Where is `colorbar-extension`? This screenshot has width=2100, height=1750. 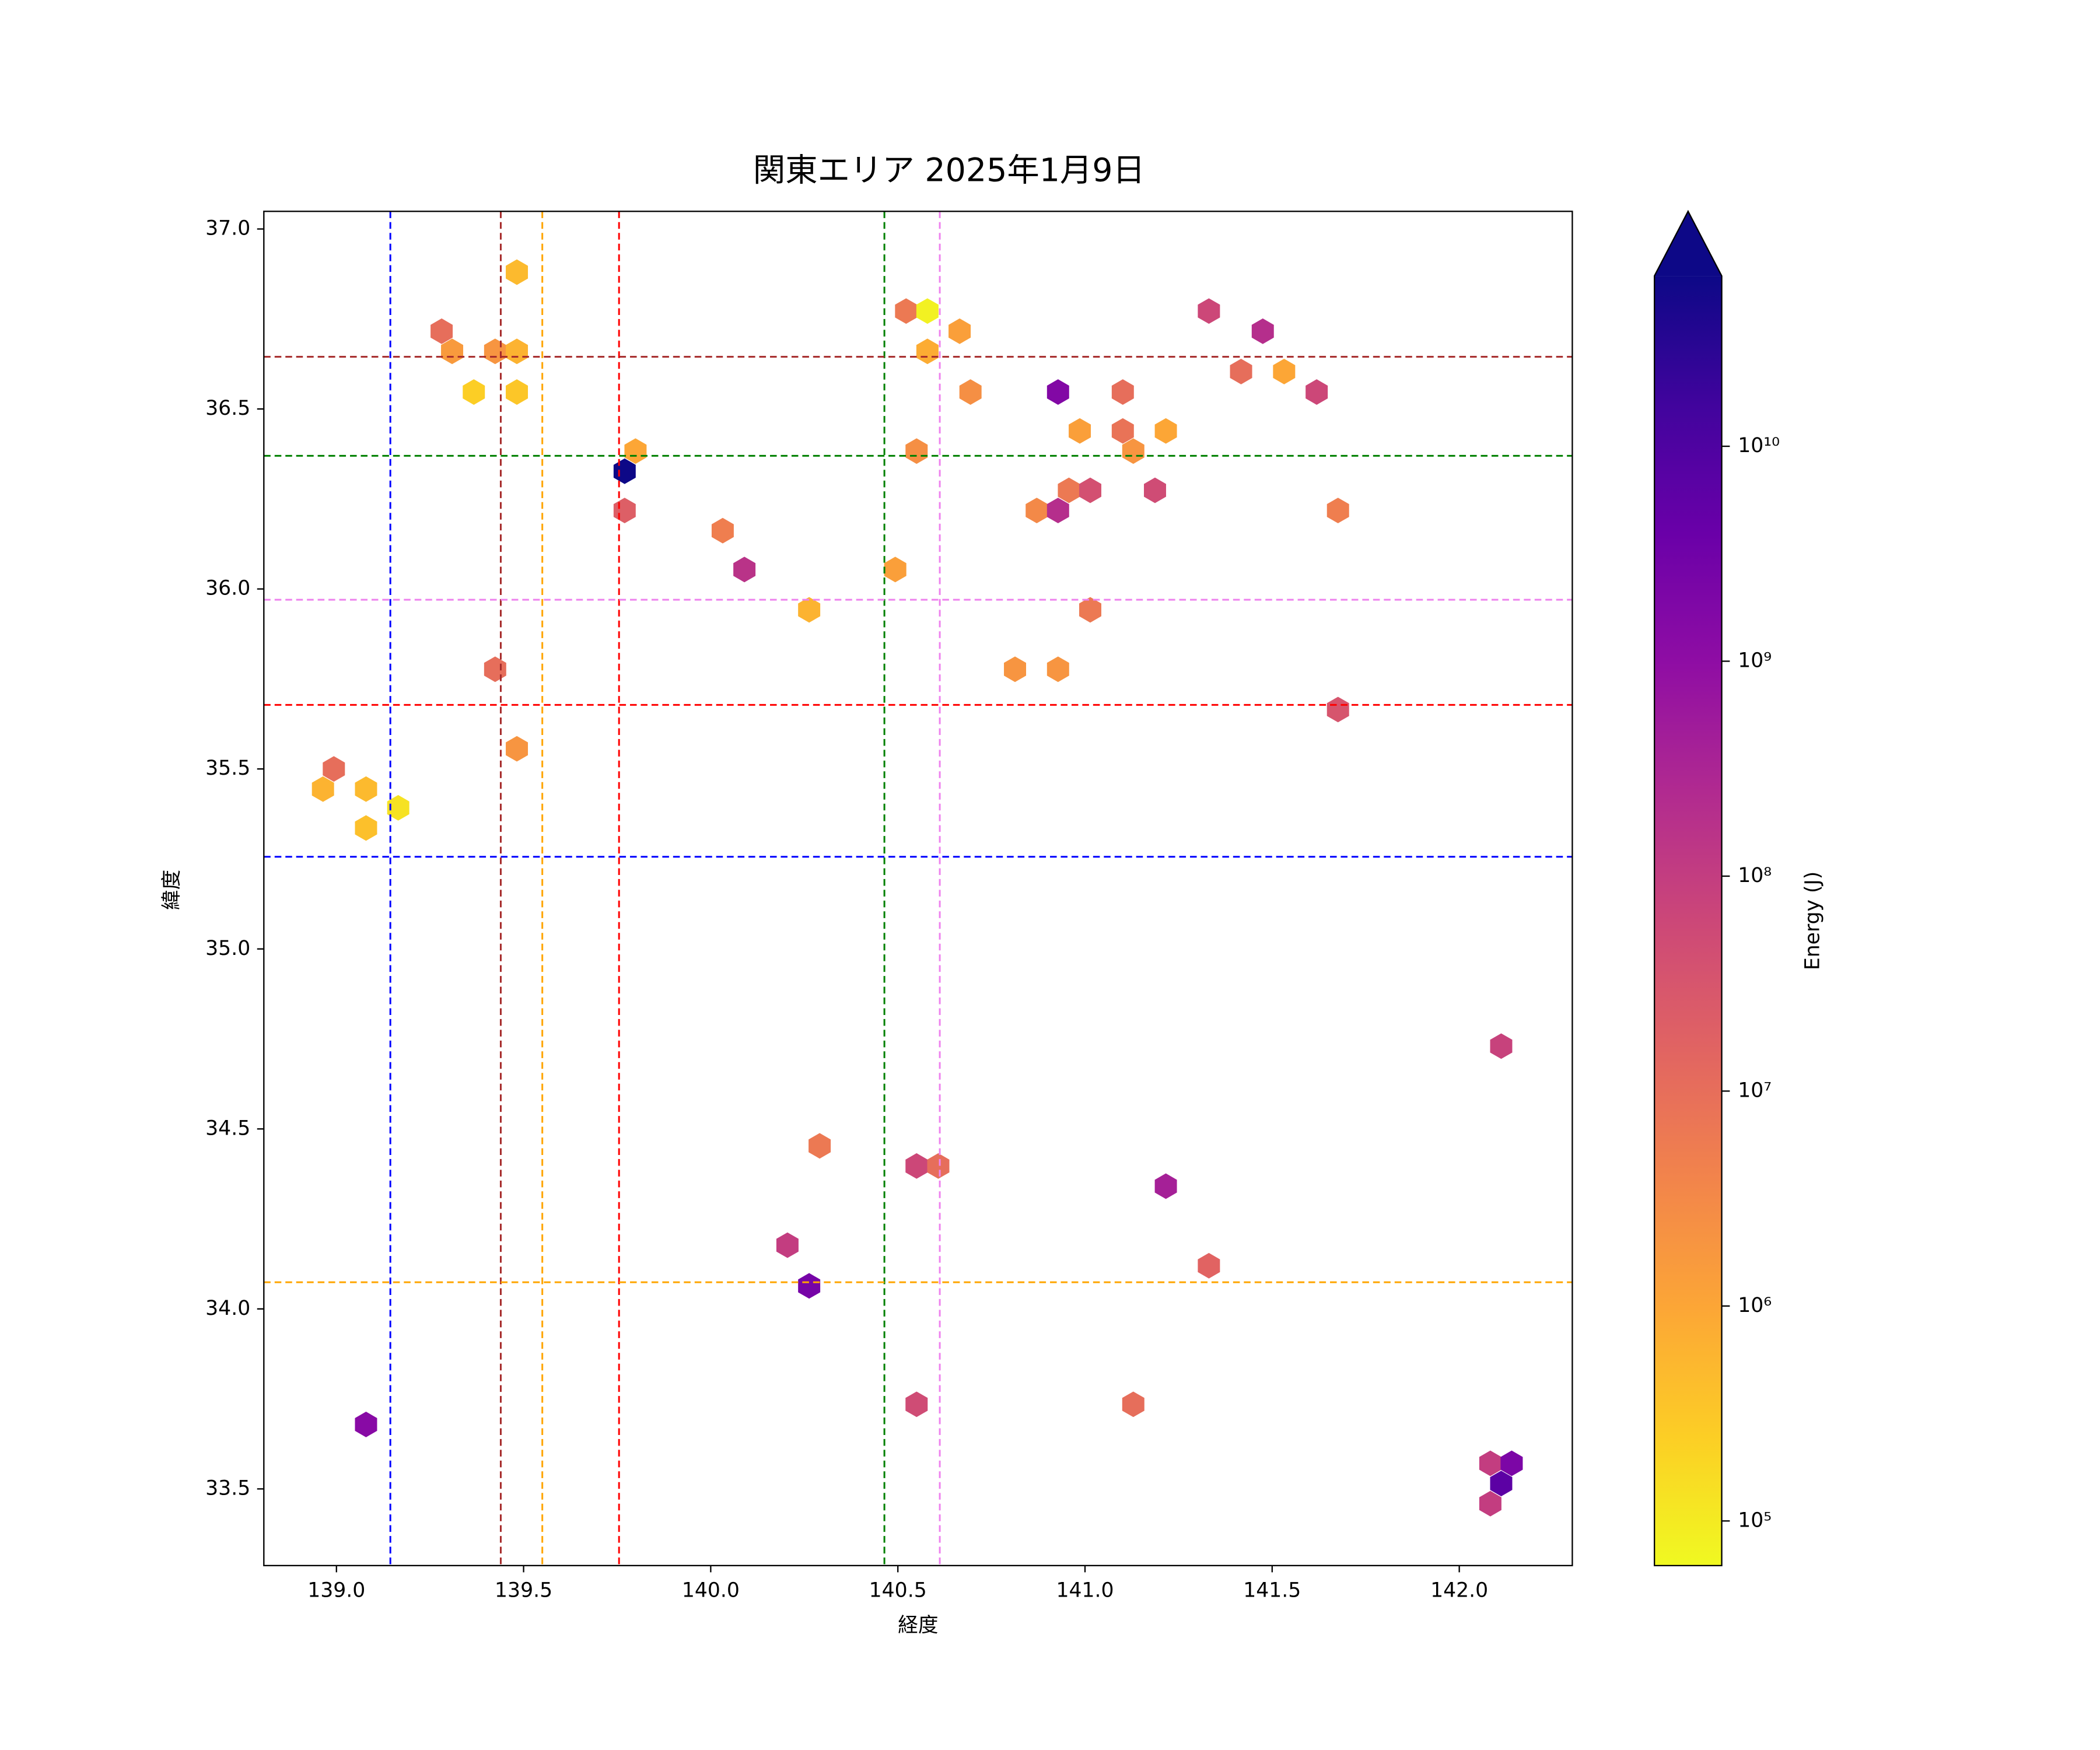 colorbar-extension is located at coordinates (1688, 243).